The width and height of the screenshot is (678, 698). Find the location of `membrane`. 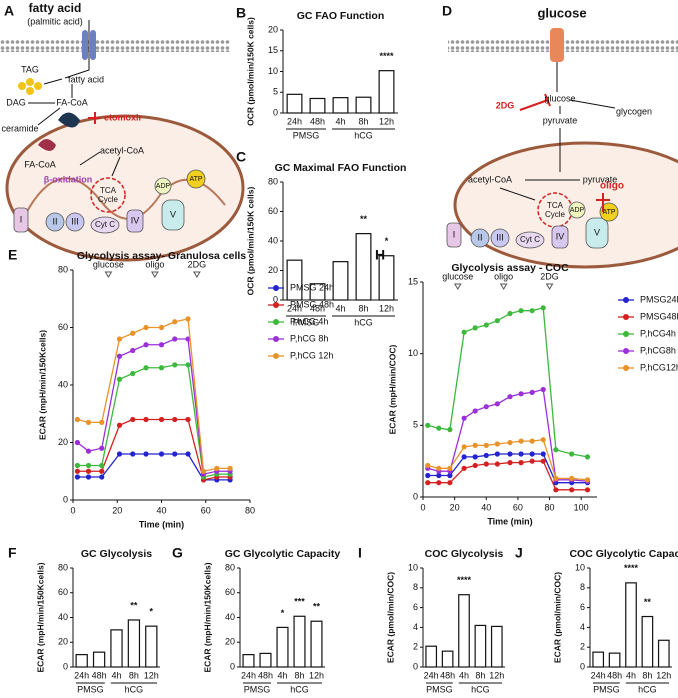

membrane is located at coordinates (115, 46).